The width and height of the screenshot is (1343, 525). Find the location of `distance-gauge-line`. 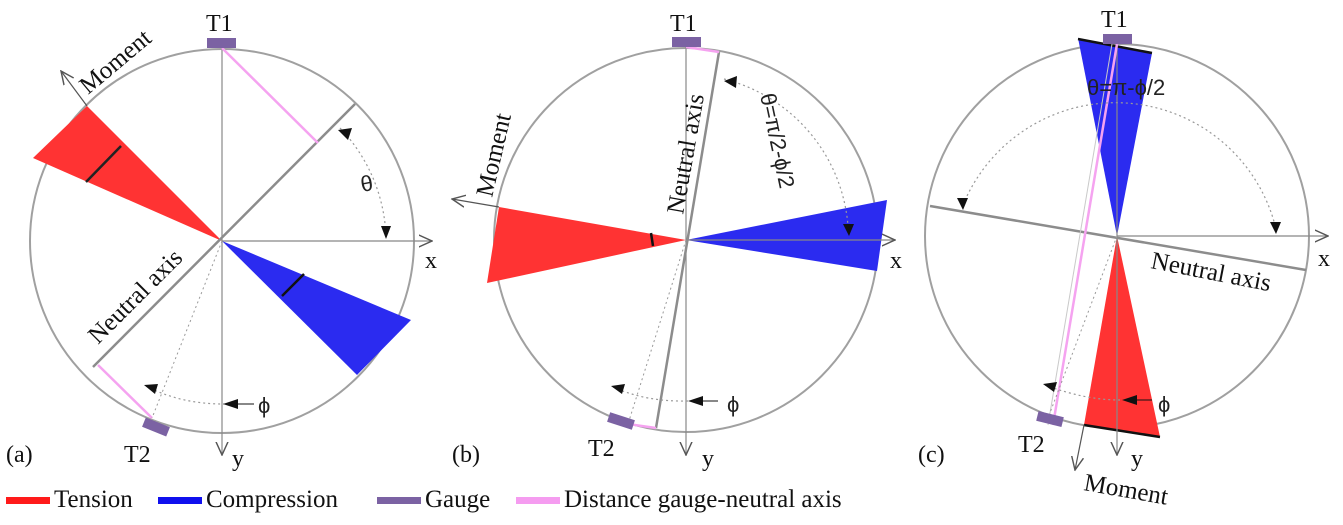

distance-gauge-line is located at coordinates (1085, 234).